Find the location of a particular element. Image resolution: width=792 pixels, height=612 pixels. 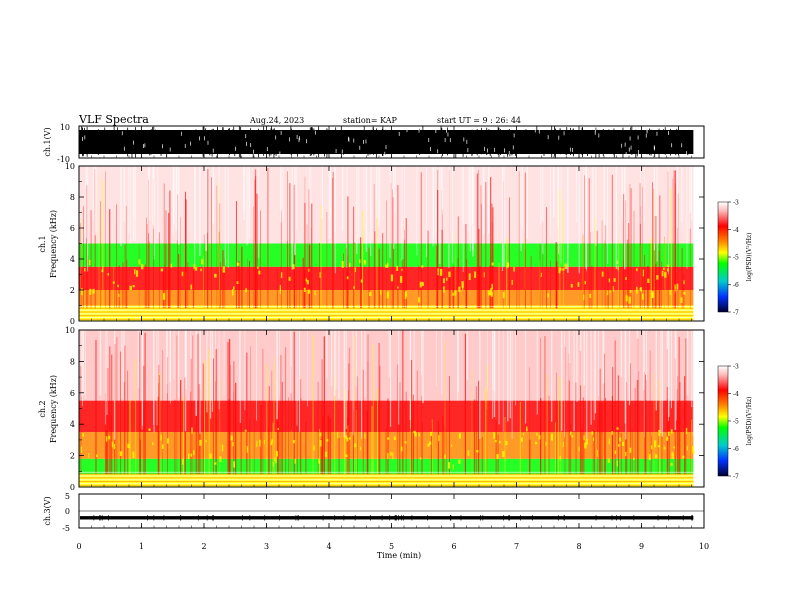

time-axis-label: Time (min) is located at coordinates (399, 555).